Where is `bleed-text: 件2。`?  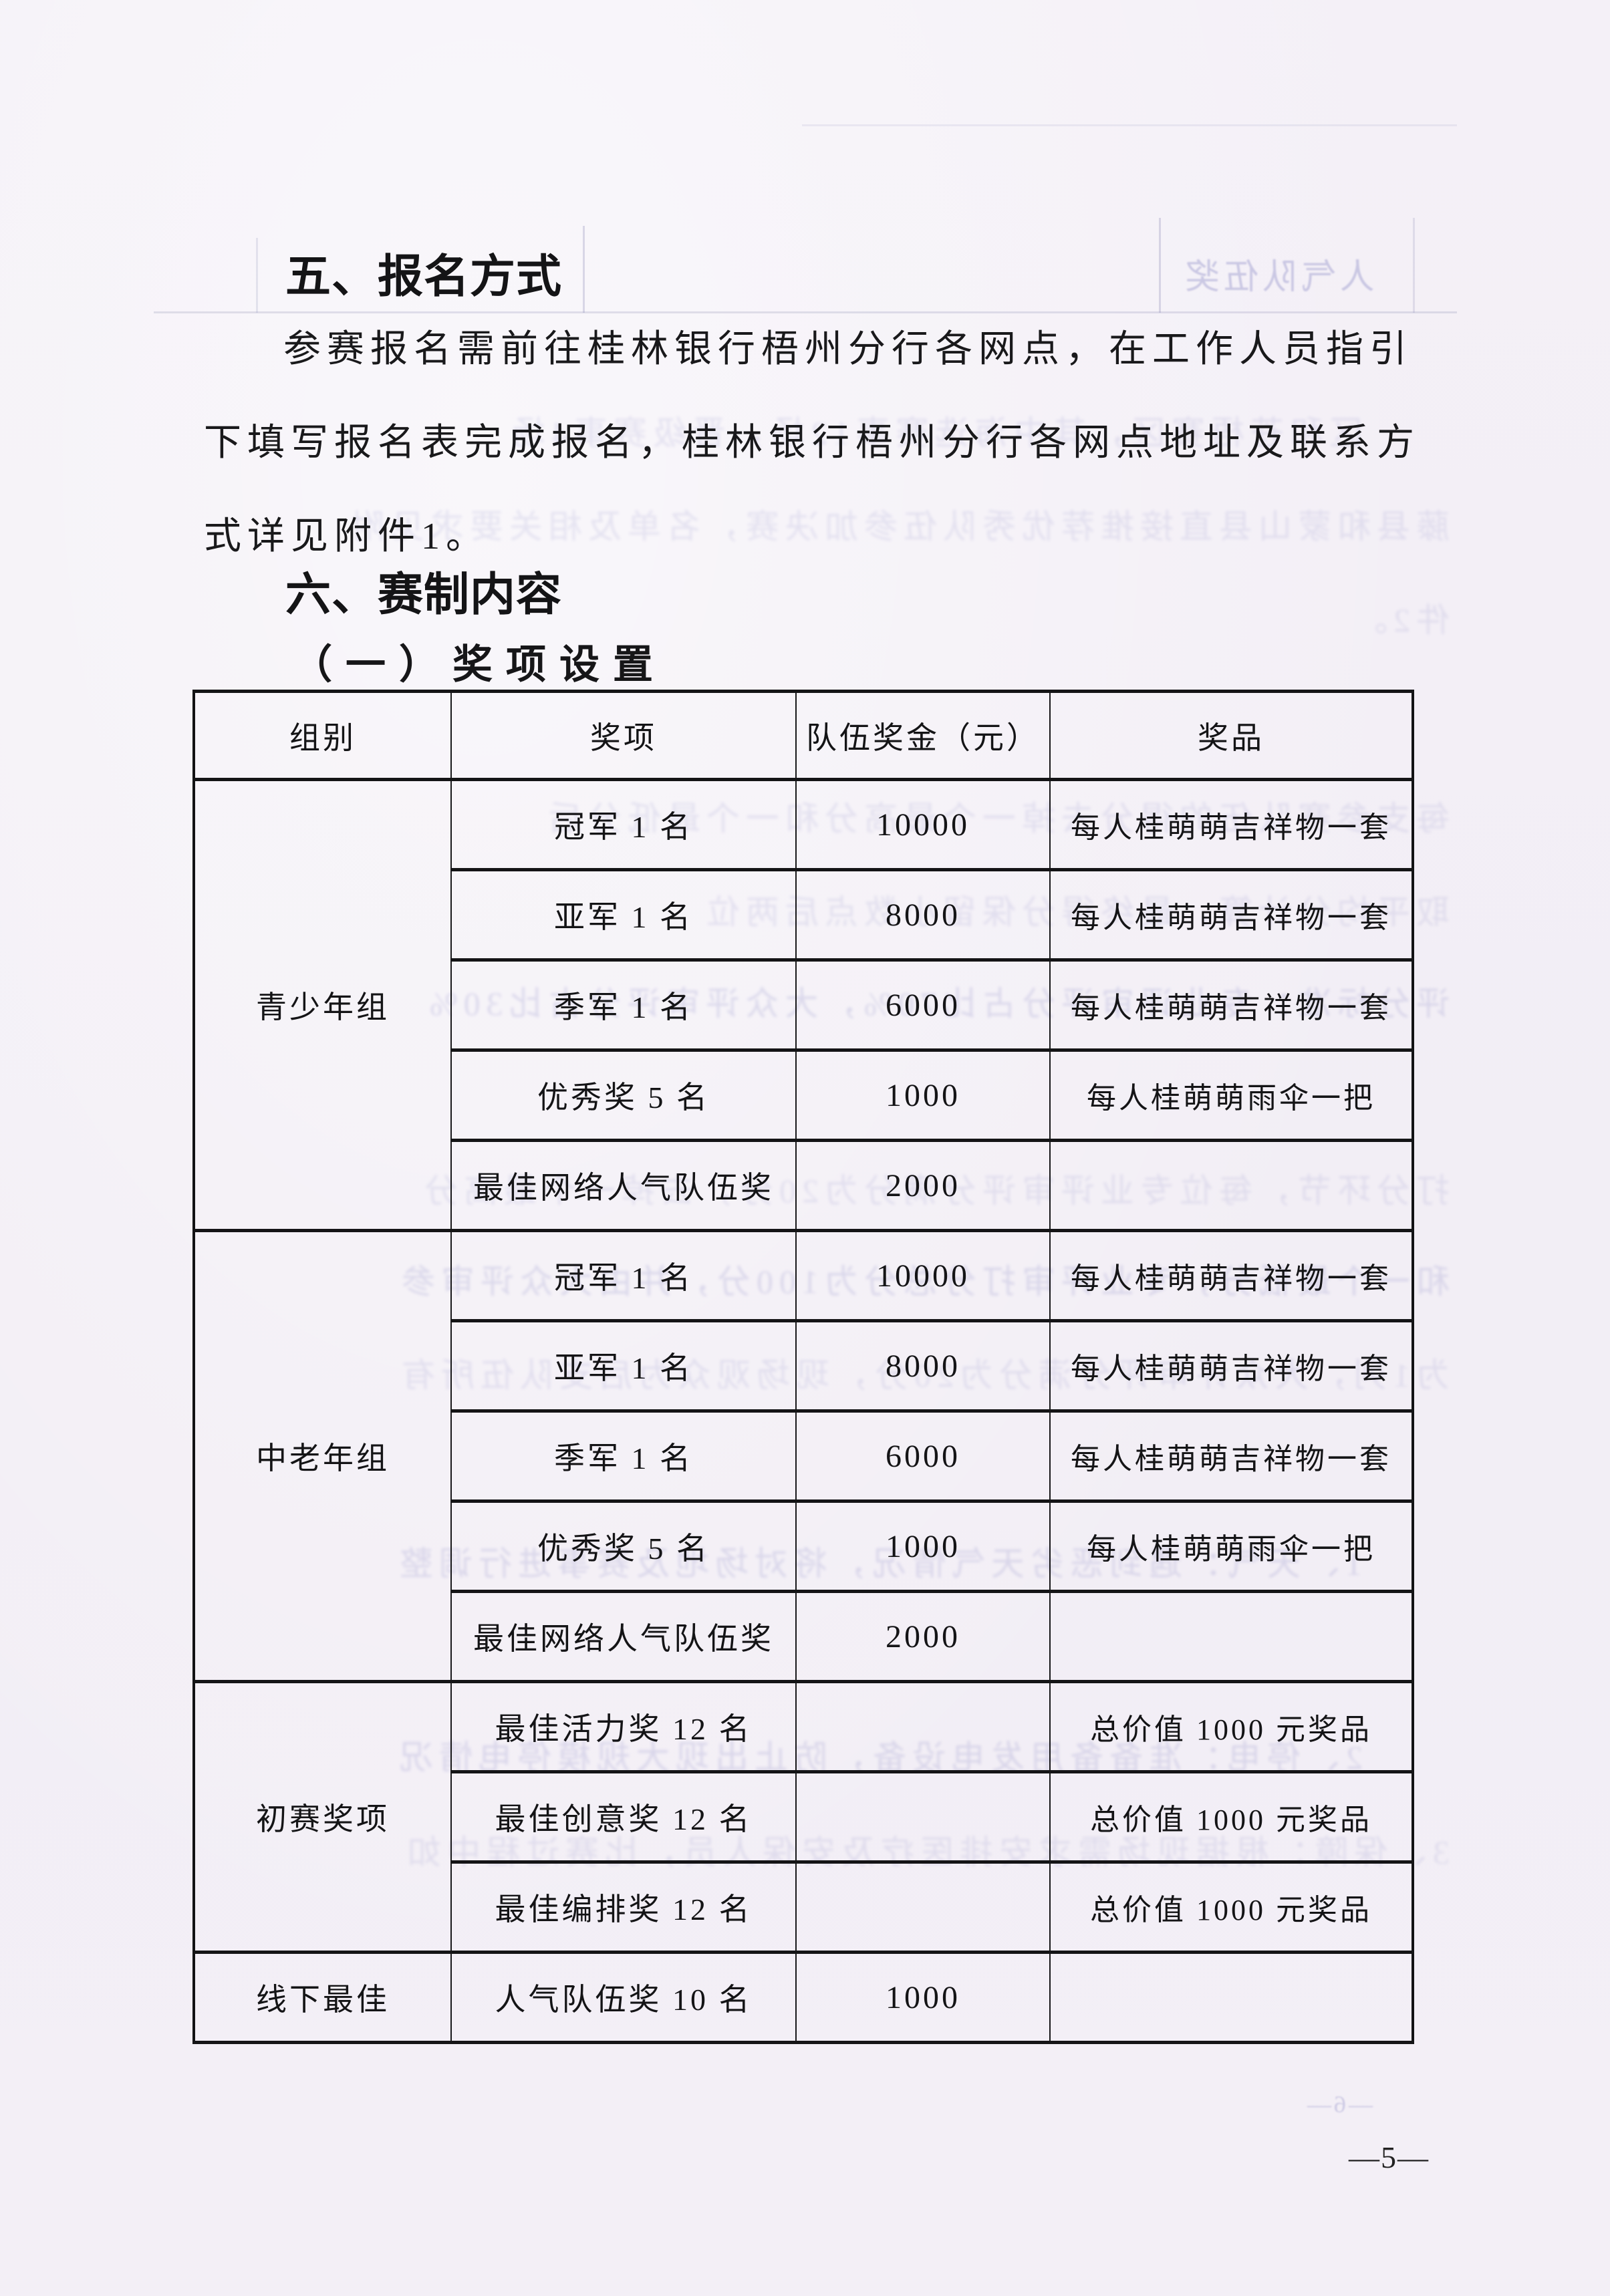 bleed-text: 件2。 is located at coordinates (1399, 620).